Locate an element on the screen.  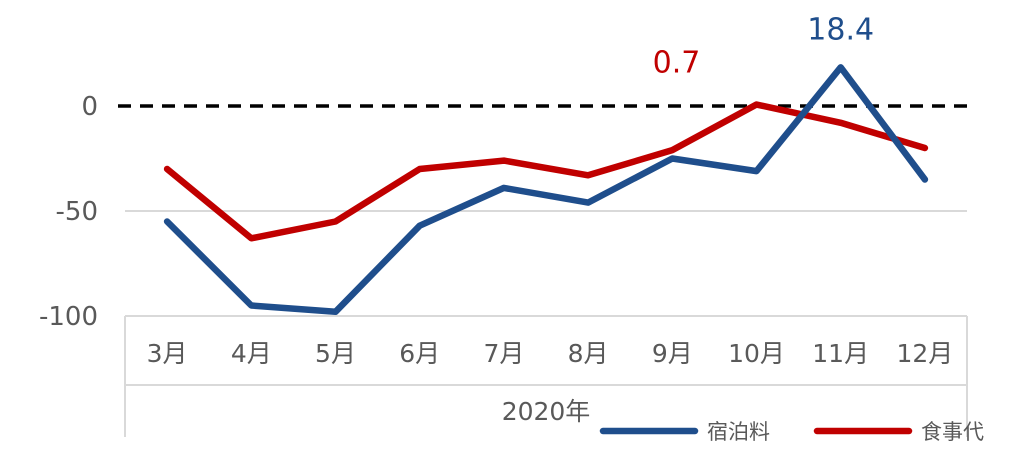
data-label: 0.7 is located at coordinates (677, 63).